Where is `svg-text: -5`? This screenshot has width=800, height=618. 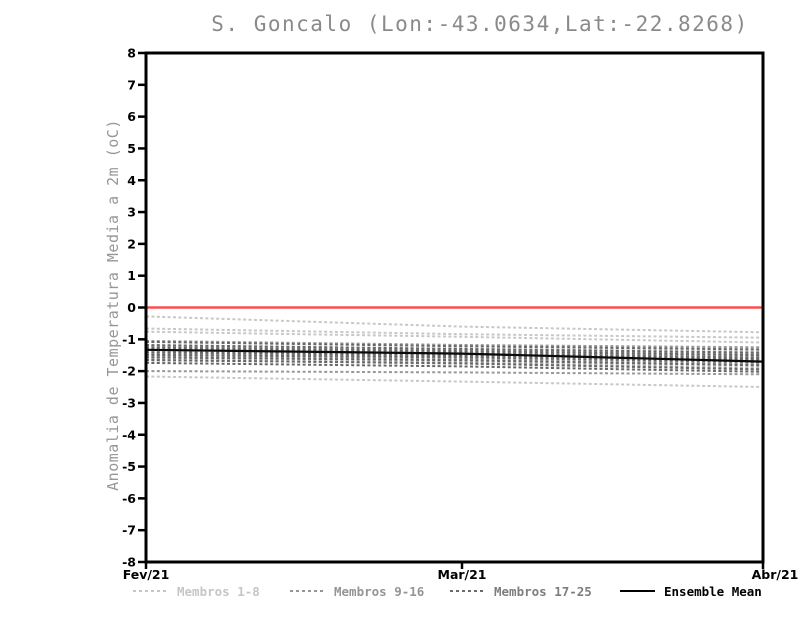
svg-text: -5 is located at coordinates (129, 466).